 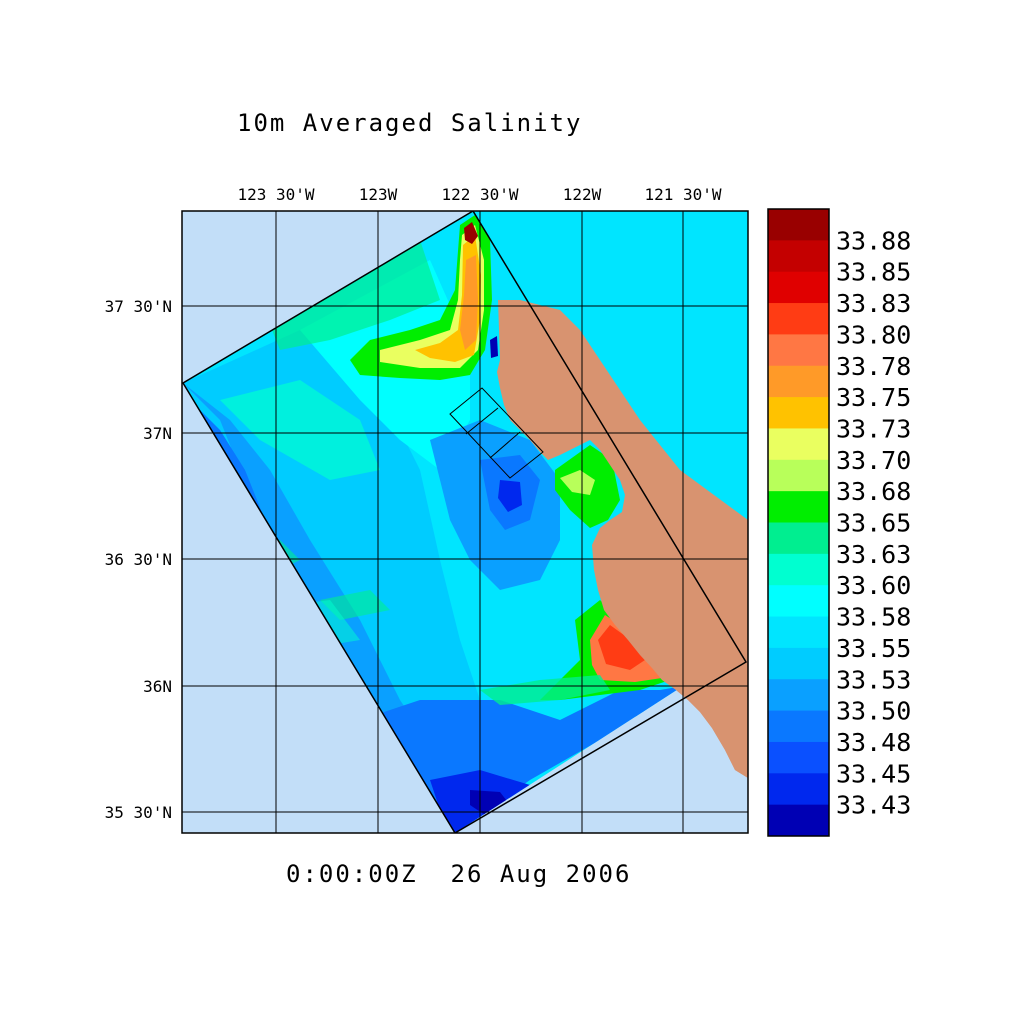 What do you see at coordinates (873, 428) in the screenshot?
I see `colorbar-label: 33.73` at bounding box center [873, 428].